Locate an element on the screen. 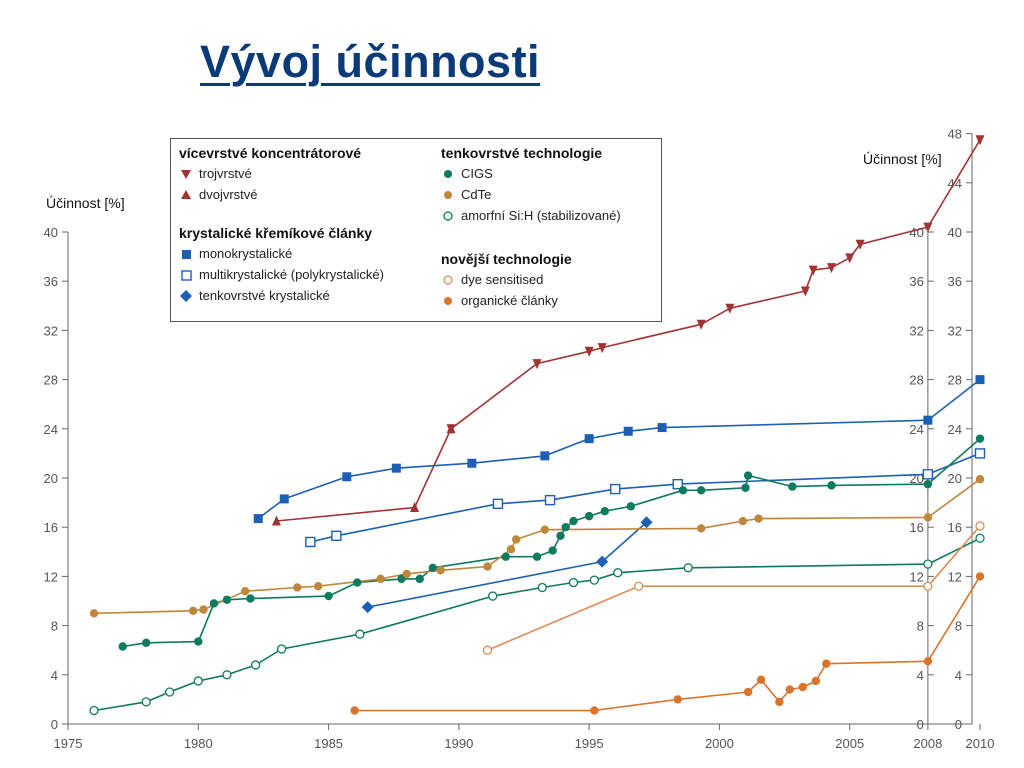  left-y-tick-label: 20 is located at coordinates (51, 478).